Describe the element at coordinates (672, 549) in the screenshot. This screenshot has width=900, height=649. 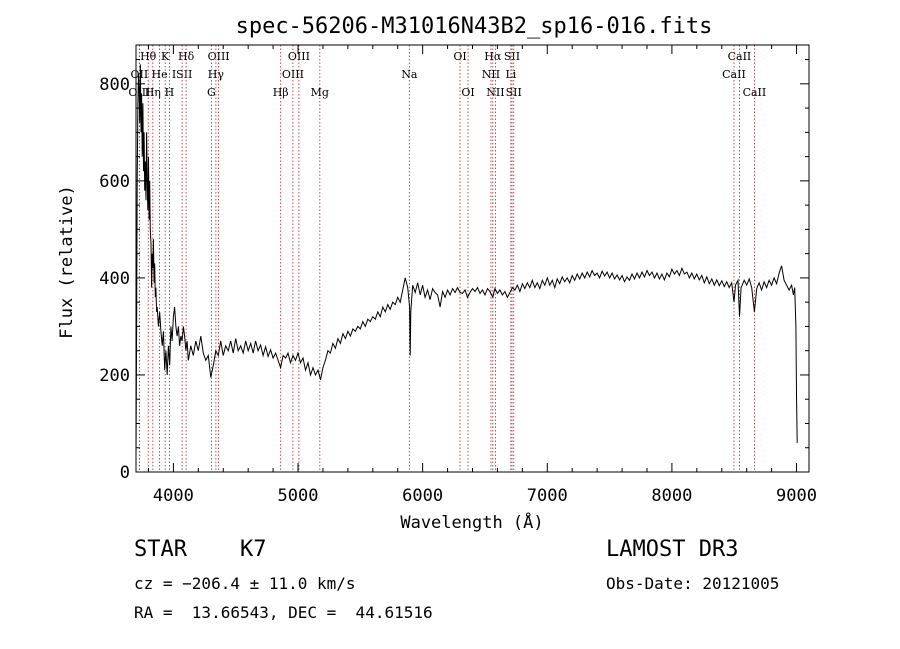
I see `survey-name: LAMOST DR3` at that location.